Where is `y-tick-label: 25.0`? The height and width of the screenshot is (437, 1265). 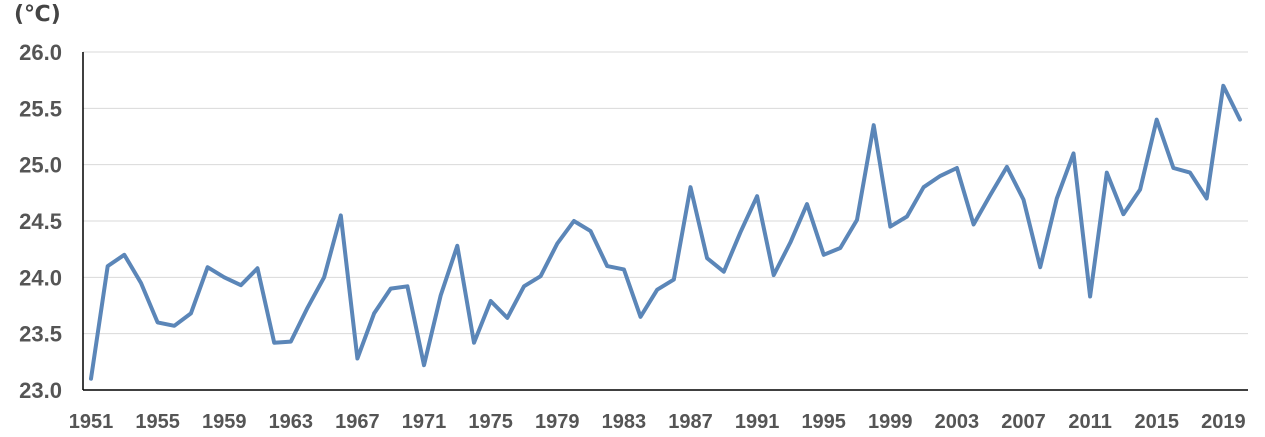
y-tick-label: 25.0 is located at coordinates (40, 165).